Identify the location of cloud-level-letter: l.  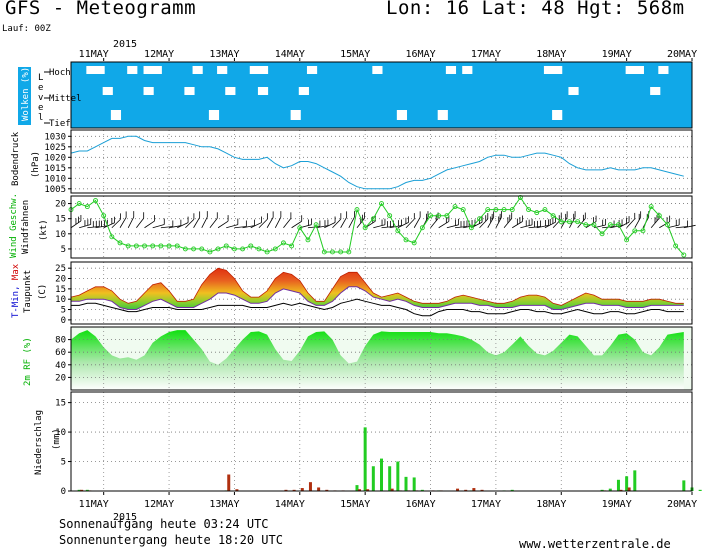
(40, 118).